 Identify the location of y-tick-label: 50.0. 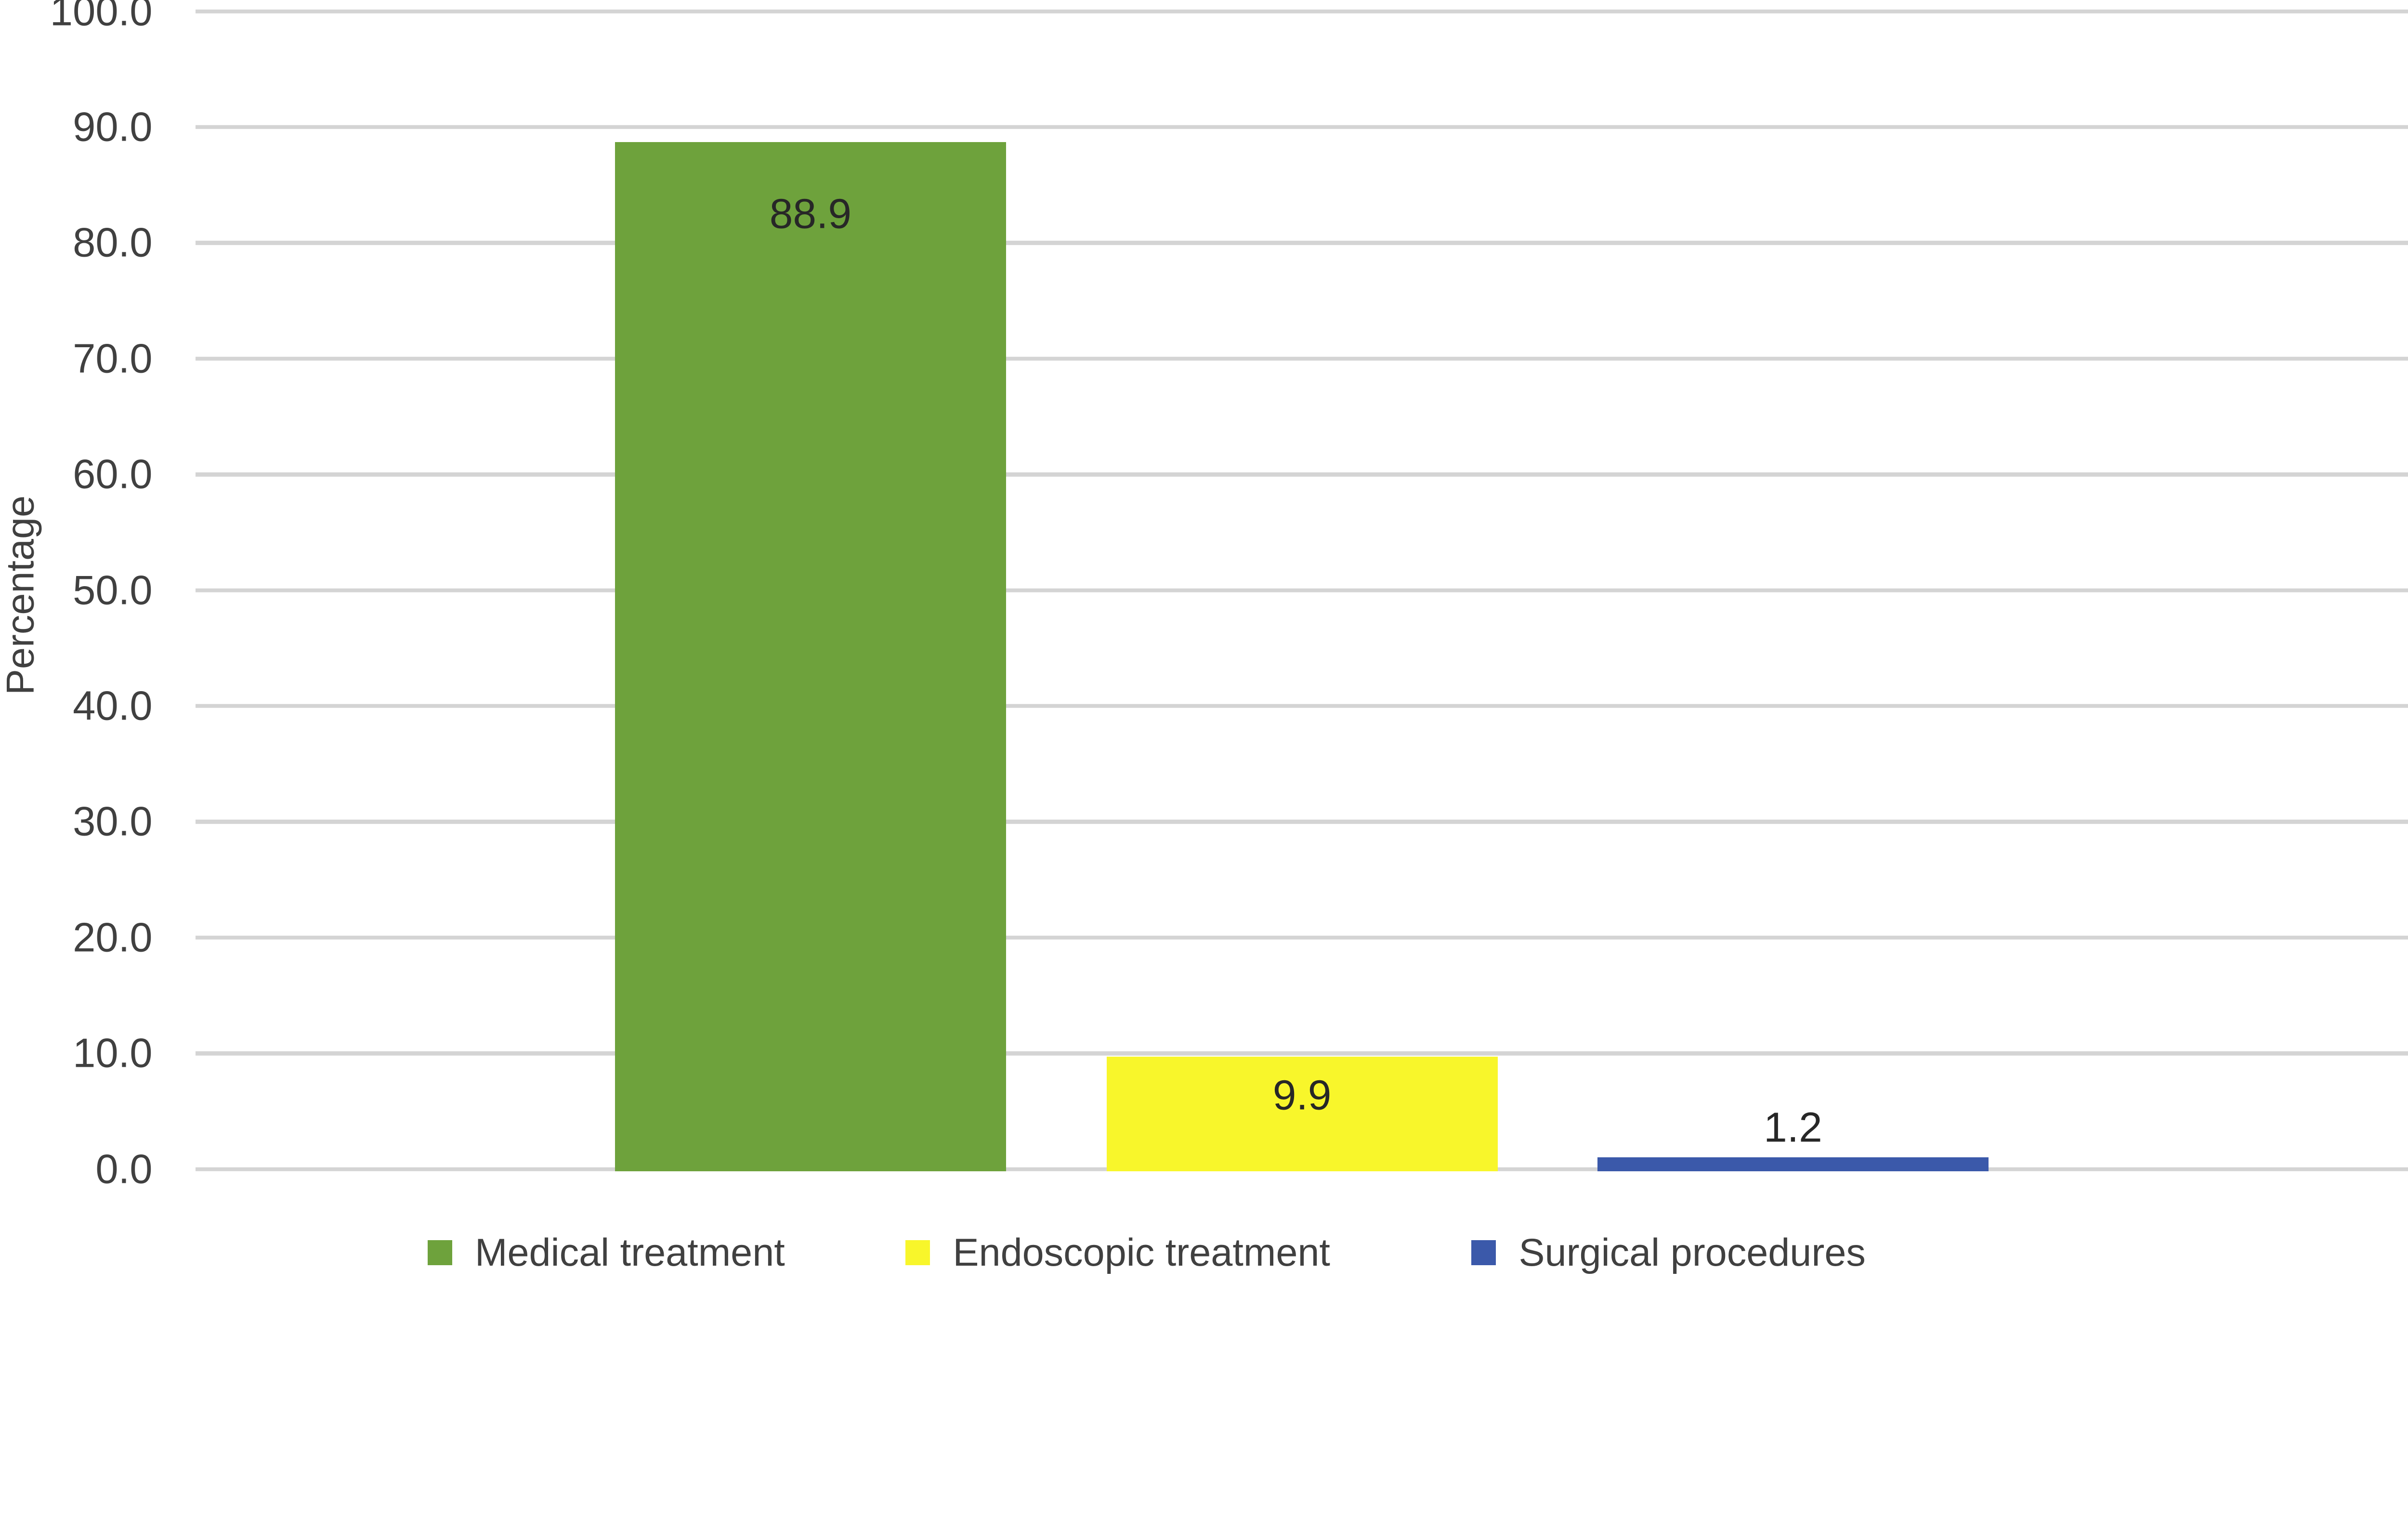
(113, 590).